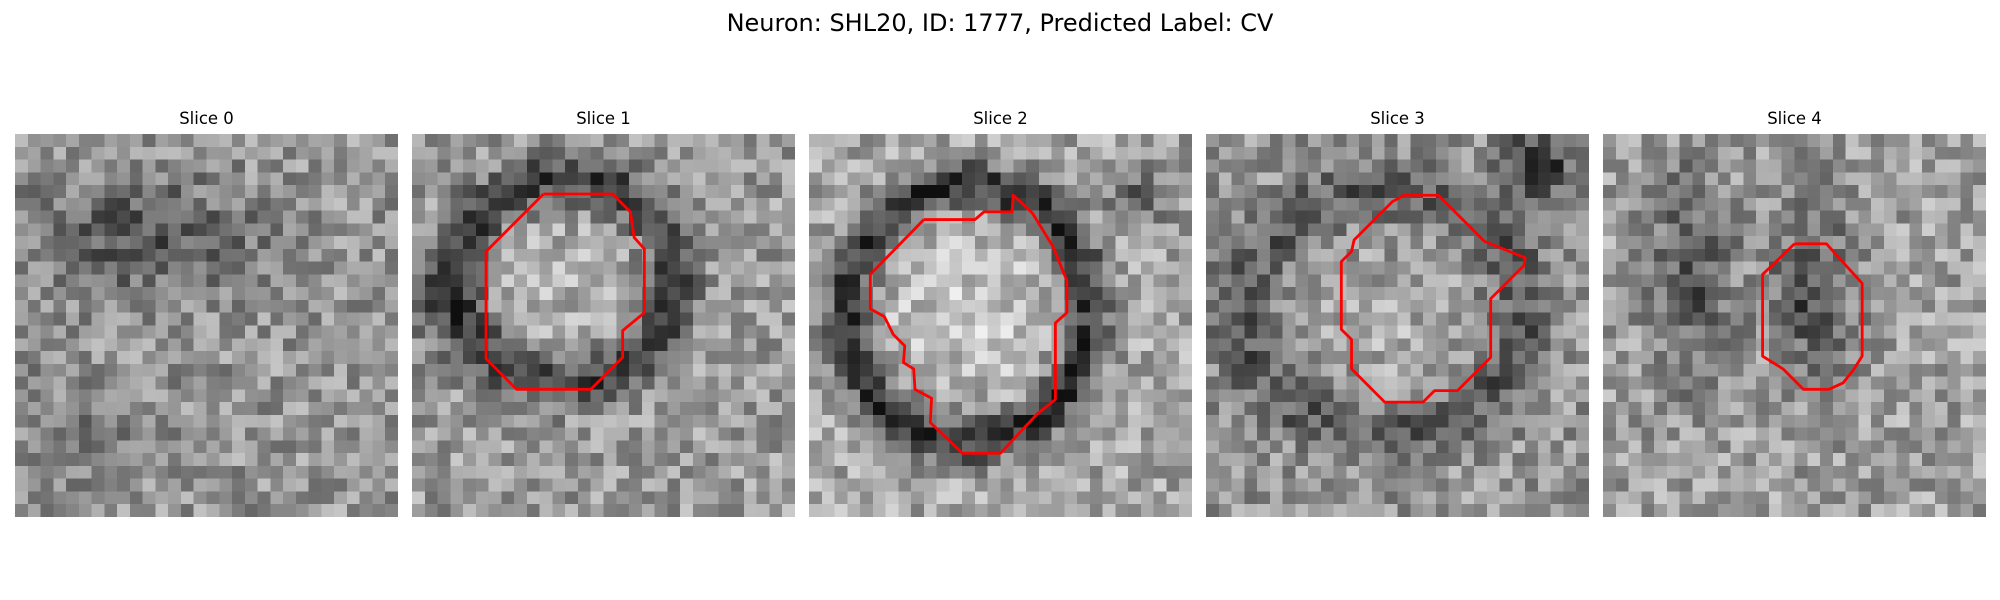  Describe the element at coordinates (206, 119) in the screenshot. I see `slice-title: Slice 0` at that location.